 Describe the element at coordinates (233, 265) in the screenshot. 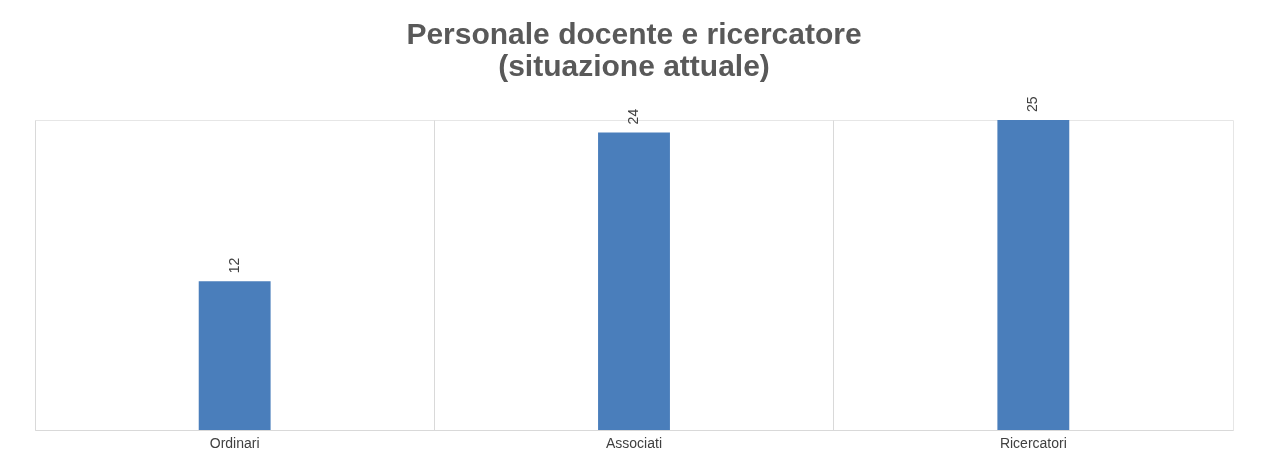

I see `data-label: 12` at that location.